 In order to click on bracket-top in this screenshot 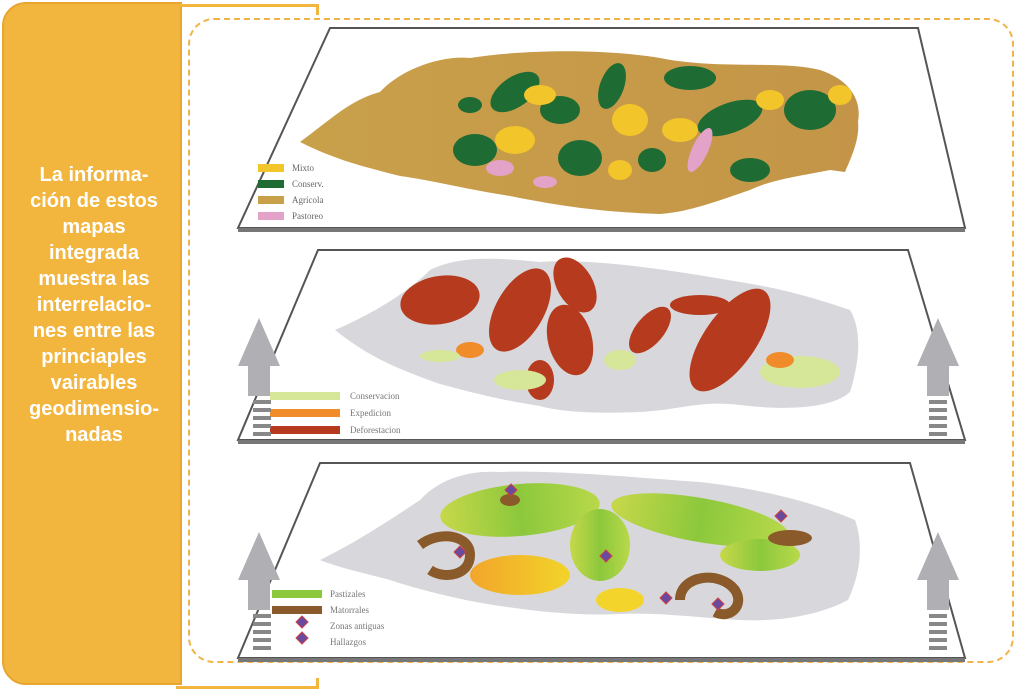, I will do `click(247, 9)`.